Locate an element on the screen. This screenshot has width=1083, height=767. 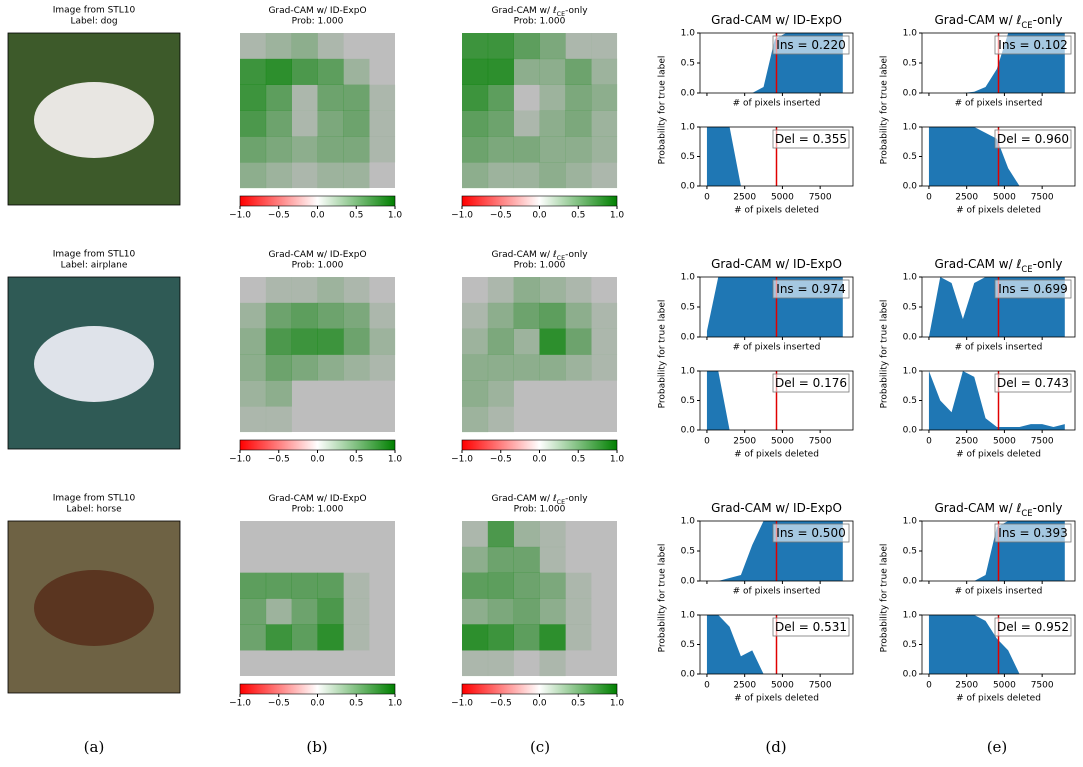
score-label: Ins = 0.699 is located at coordinates (1032, 289).